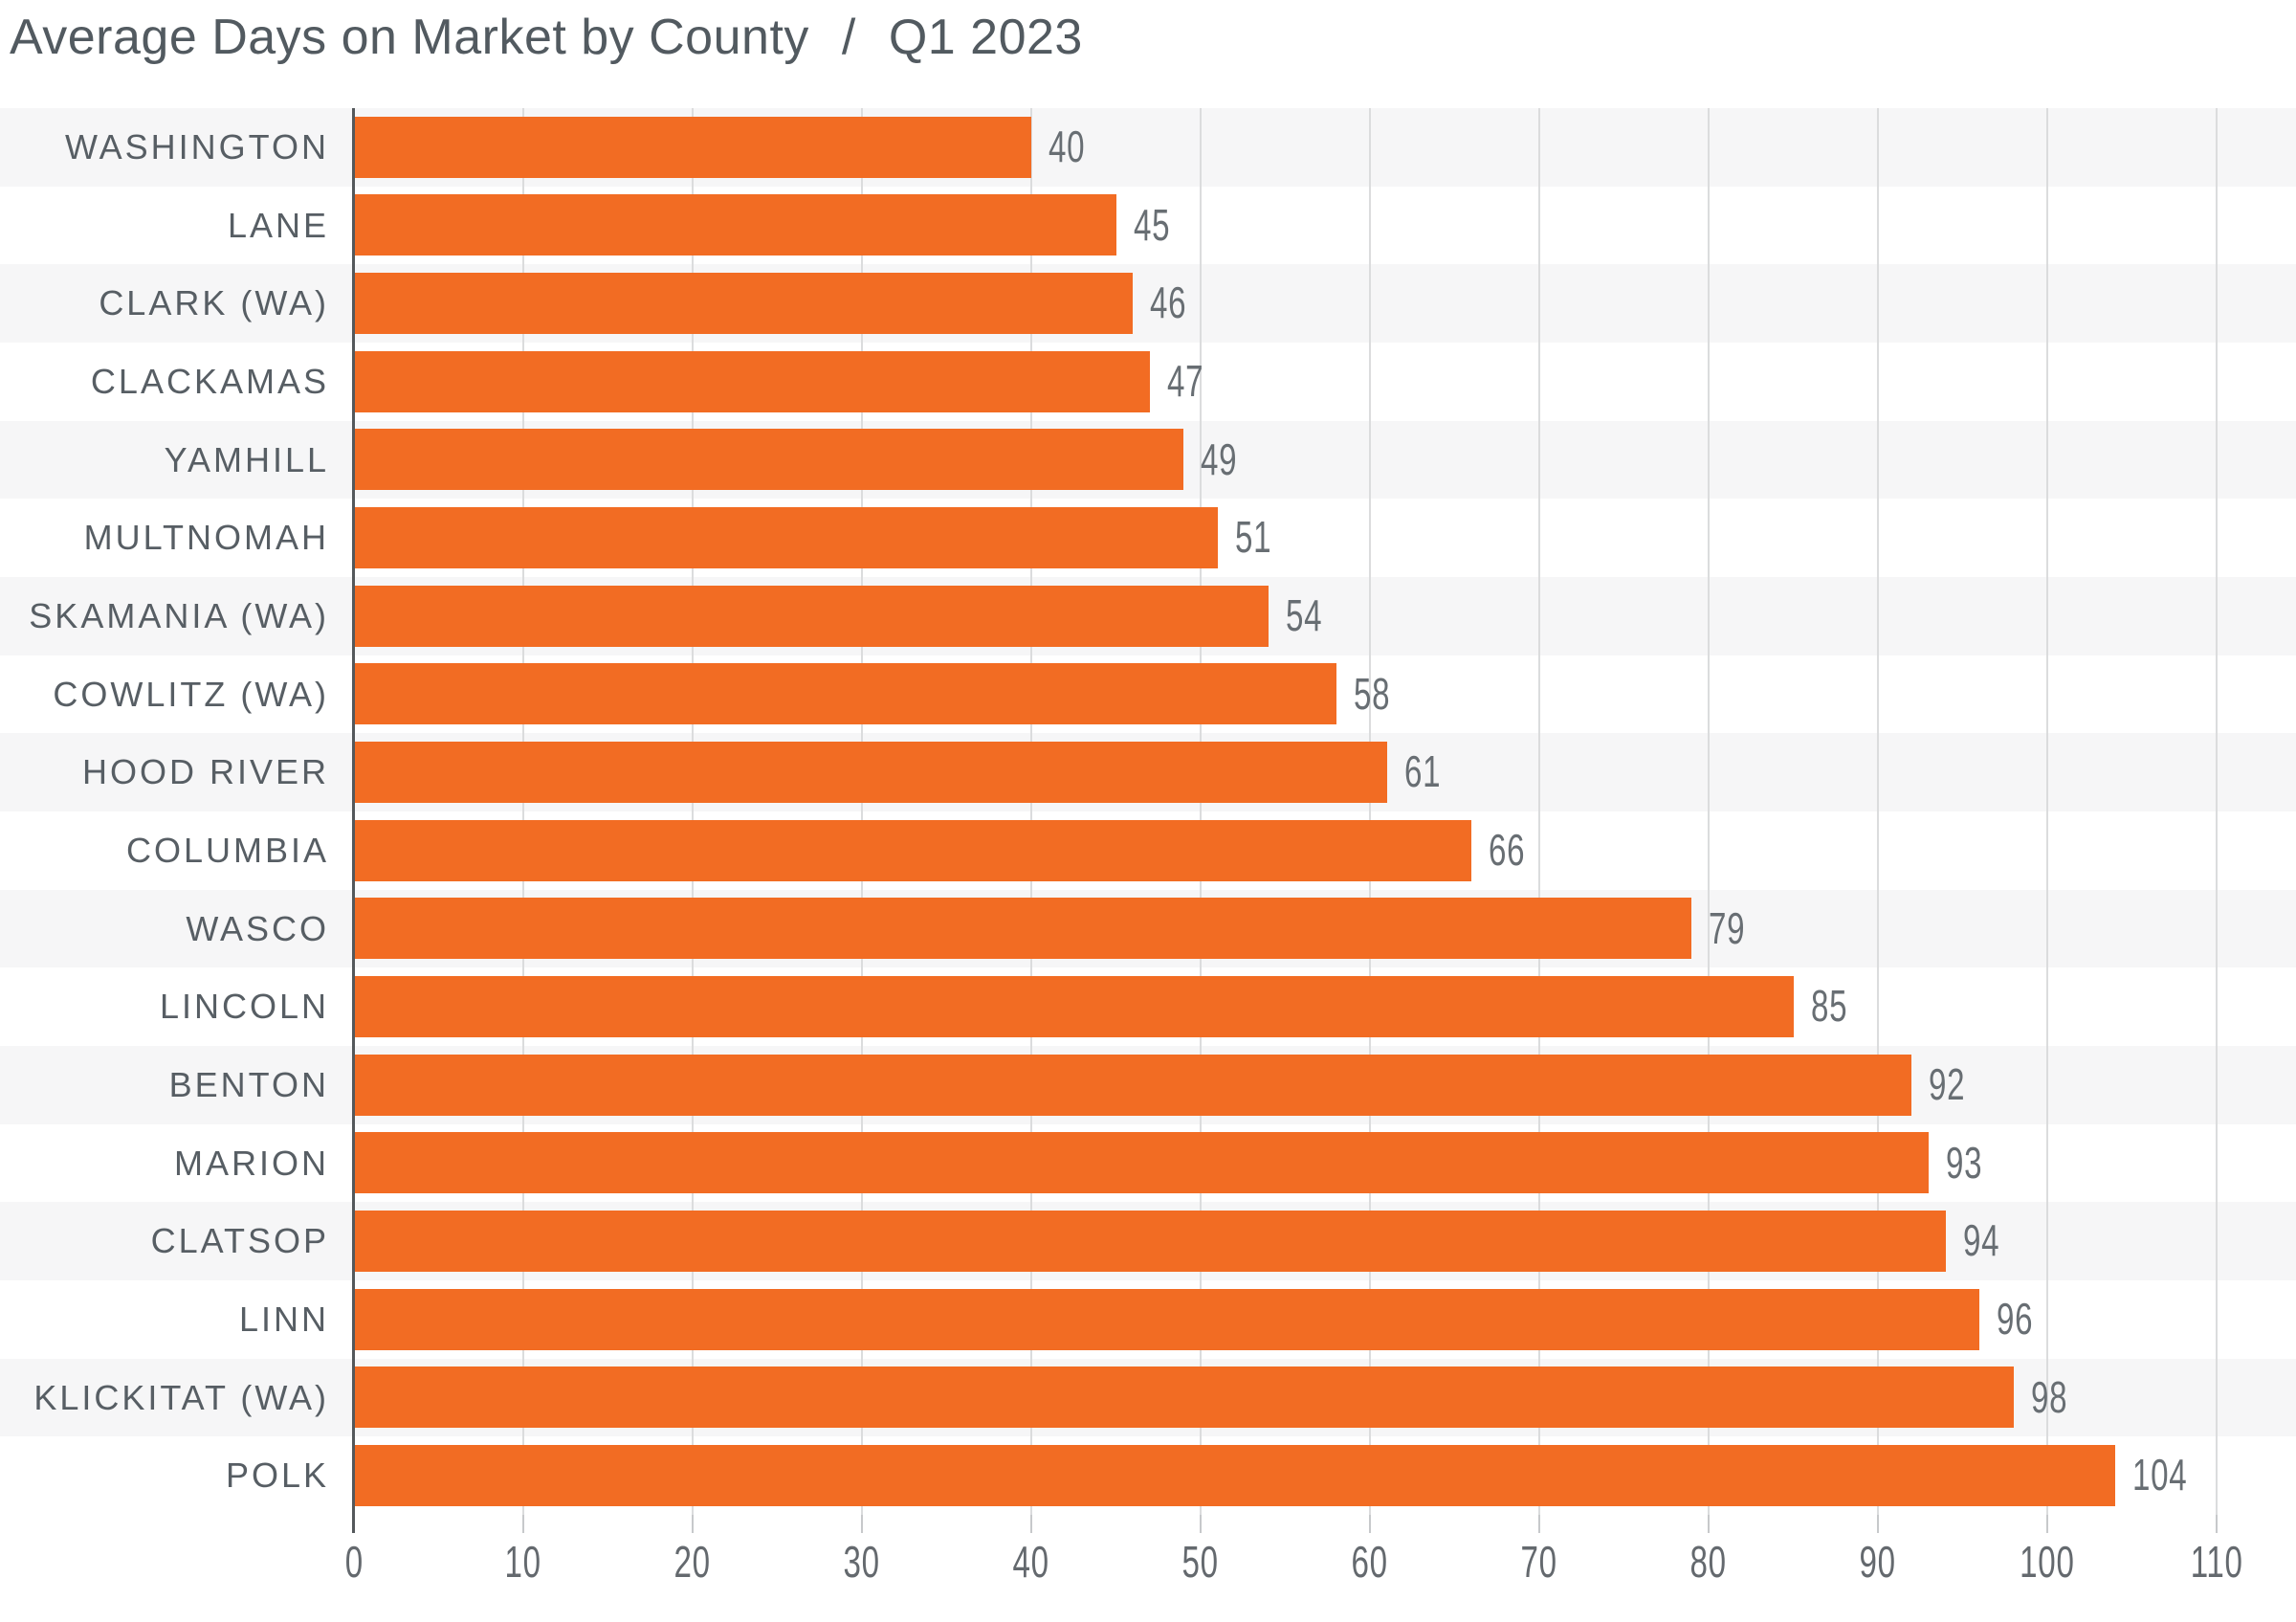  Describe the element at coordinates (1539, 1562) in the screenshot. I see `x-tick-label: 70` at that location.